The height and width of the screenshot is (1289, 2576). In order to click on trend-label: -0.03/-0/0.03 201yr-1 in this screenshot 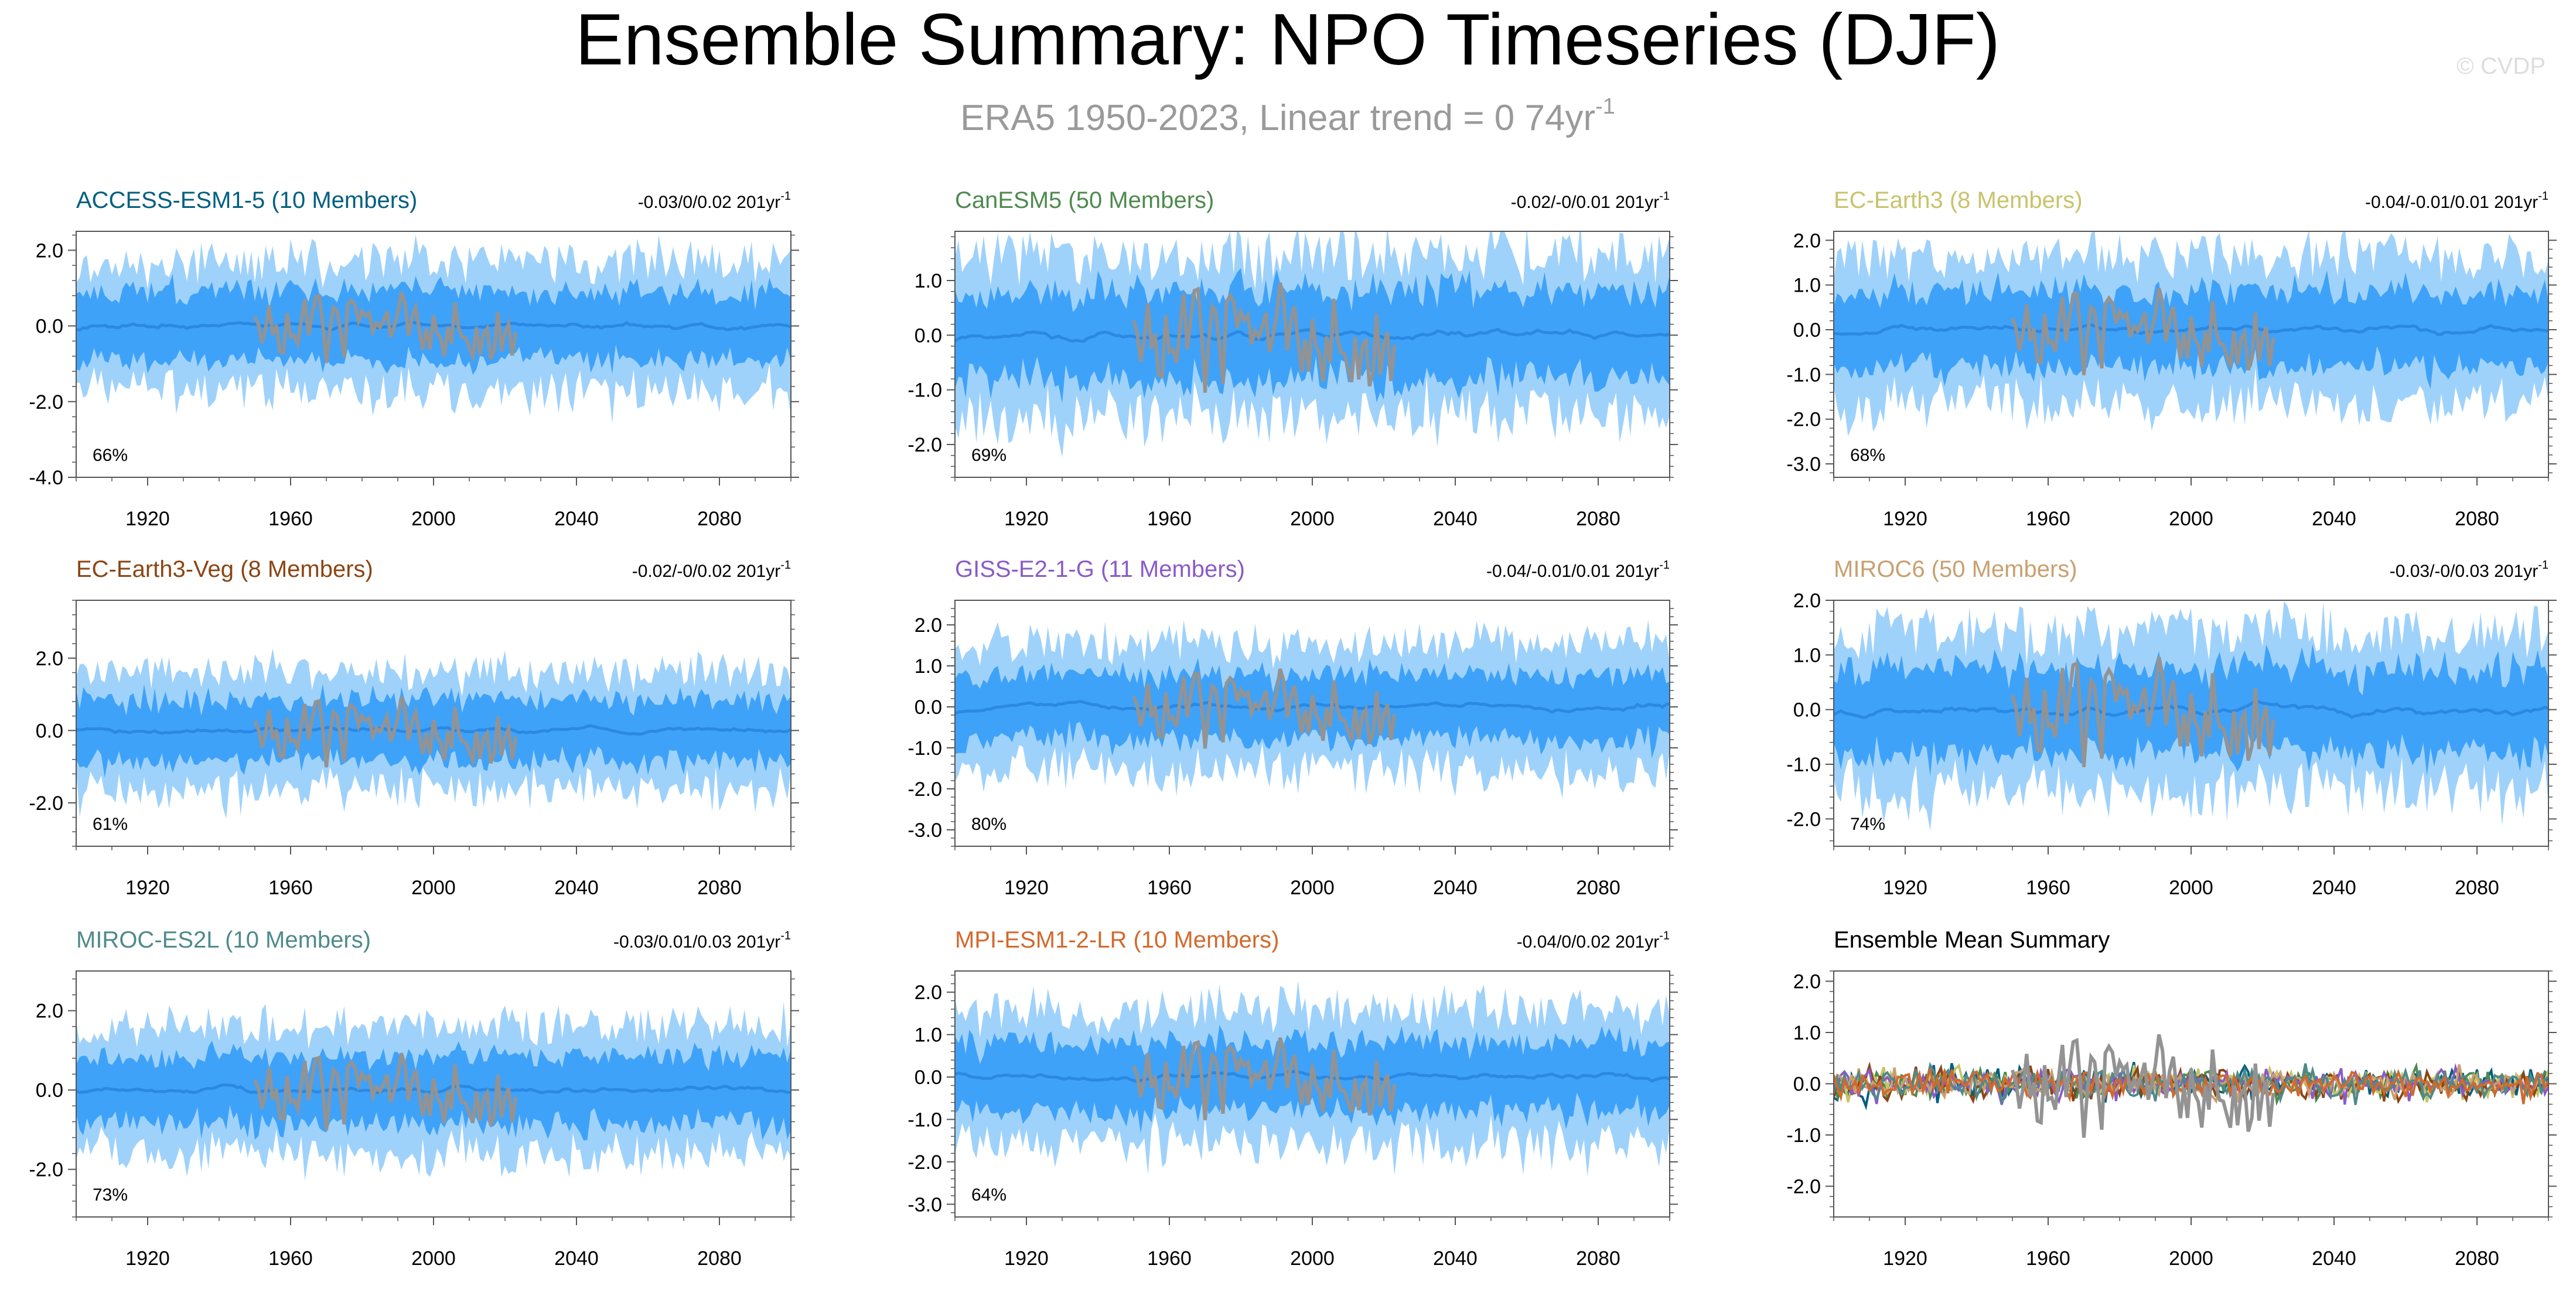, I will do `click(2469, 570)`.